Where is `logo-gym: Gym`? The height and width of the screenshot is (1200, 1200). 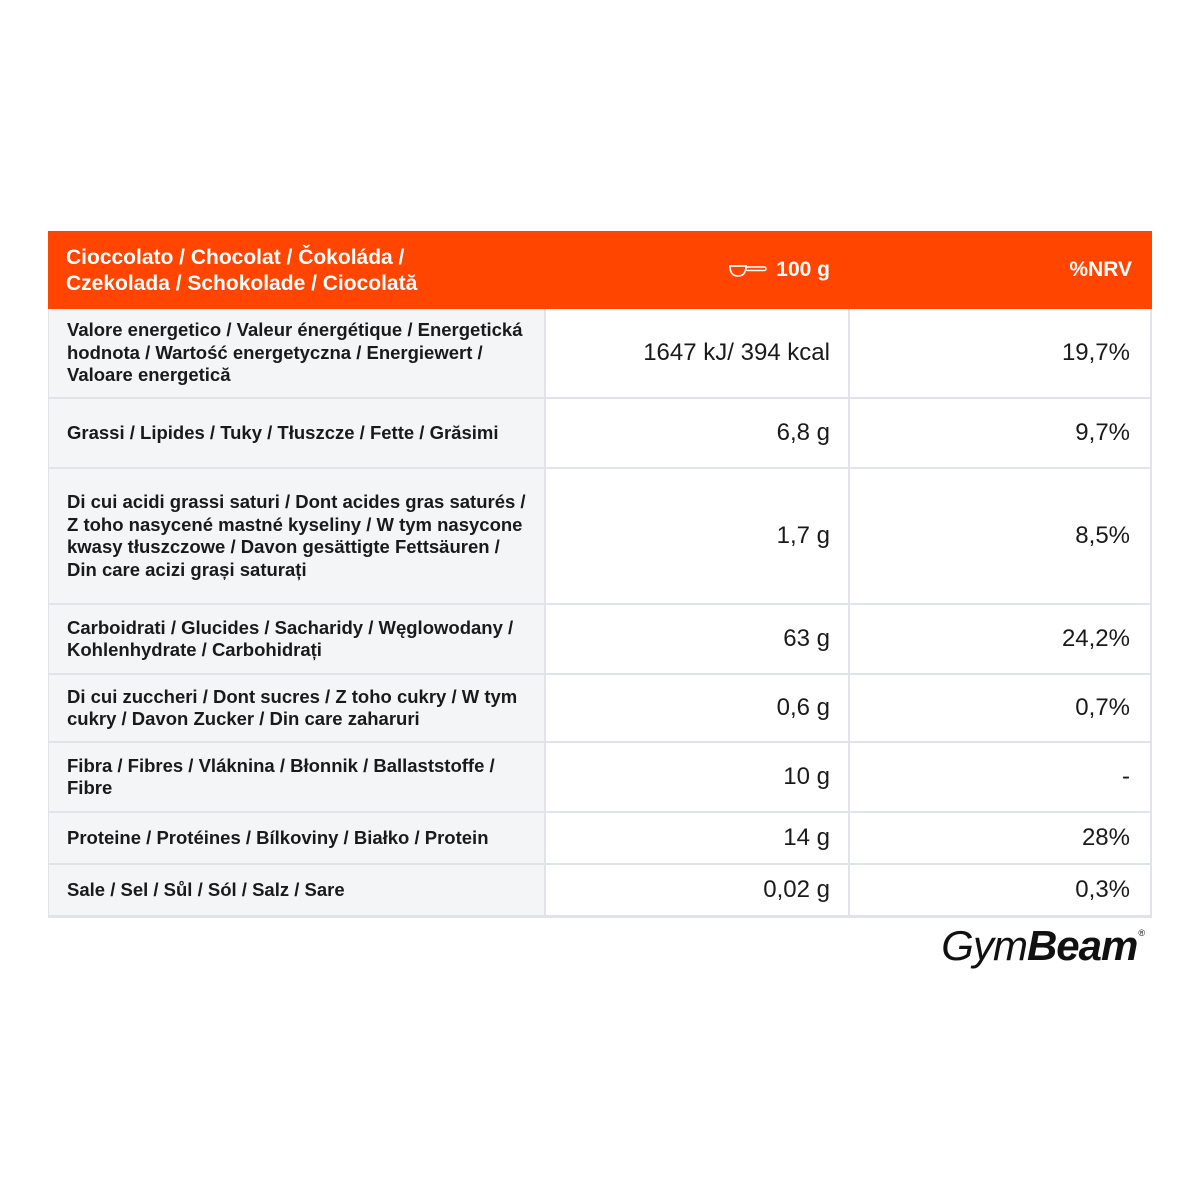 logo-gym: Gym is located at coordinates (984, 945).